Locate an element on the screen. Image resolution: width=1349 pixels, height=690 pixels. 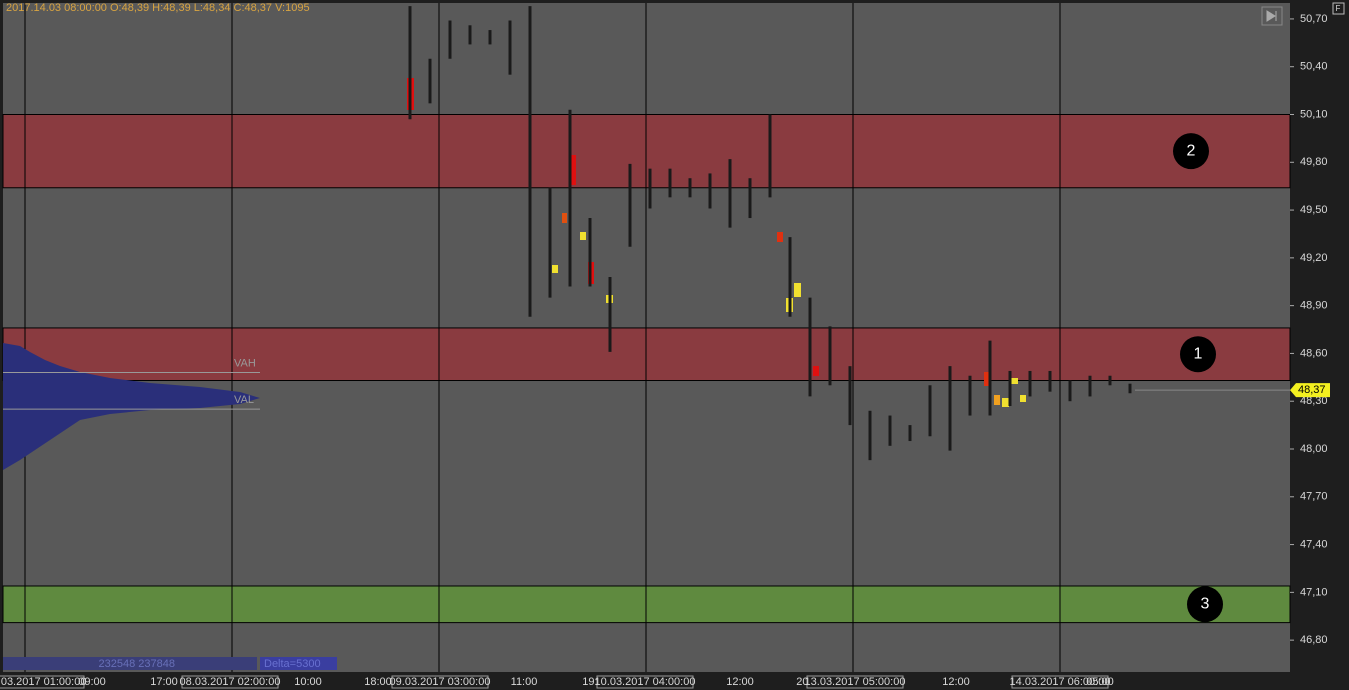
y-tick-label: 47,70 is located at coordinates (1314, 497).